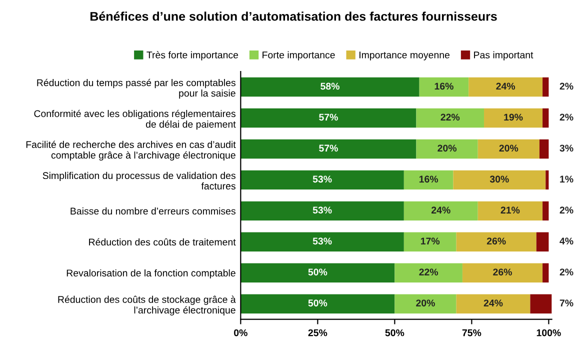 The width and height of the screenshot is (587, 349). What do you see at coordinates (135, 120) in the screenshot?
I see `y-tick-label: Conformité avec les obligations réglementaires de délai de paiement` at bounding box center [135, 120].